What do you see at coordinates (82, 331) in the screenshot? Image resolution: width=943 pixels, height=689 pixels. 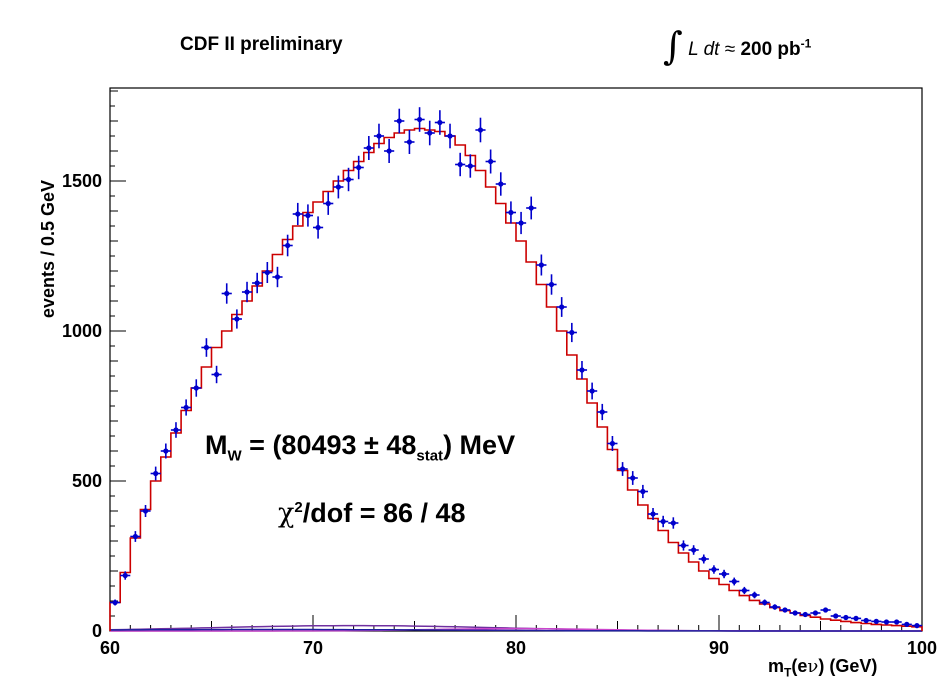 I see `y-tick-label: 1000` at bounding box center [82, 331].